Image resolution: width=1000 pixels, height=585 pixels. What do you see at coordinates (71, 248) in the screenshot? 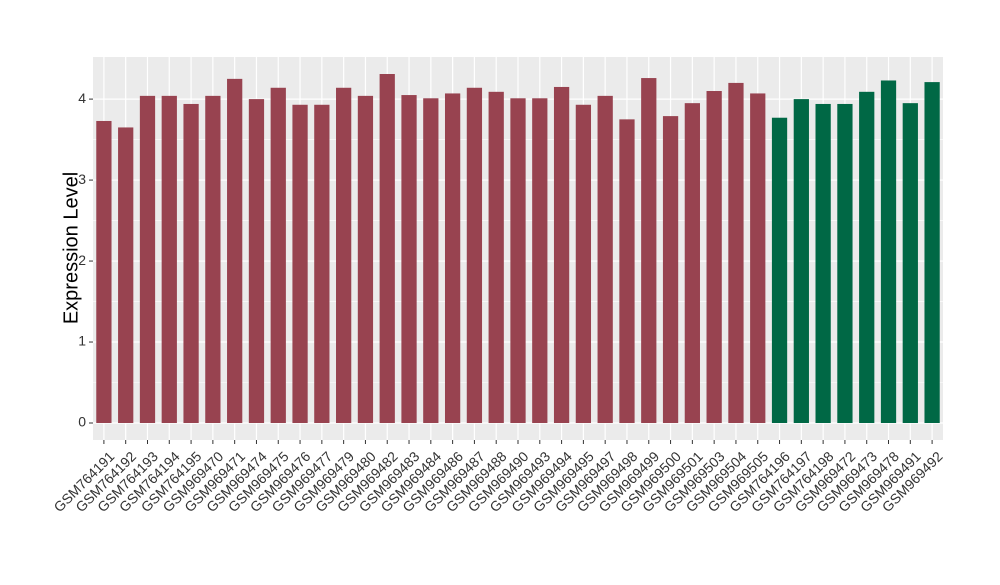
I see `y-axis-label: Expression Level` at bounding box center [71, 248].